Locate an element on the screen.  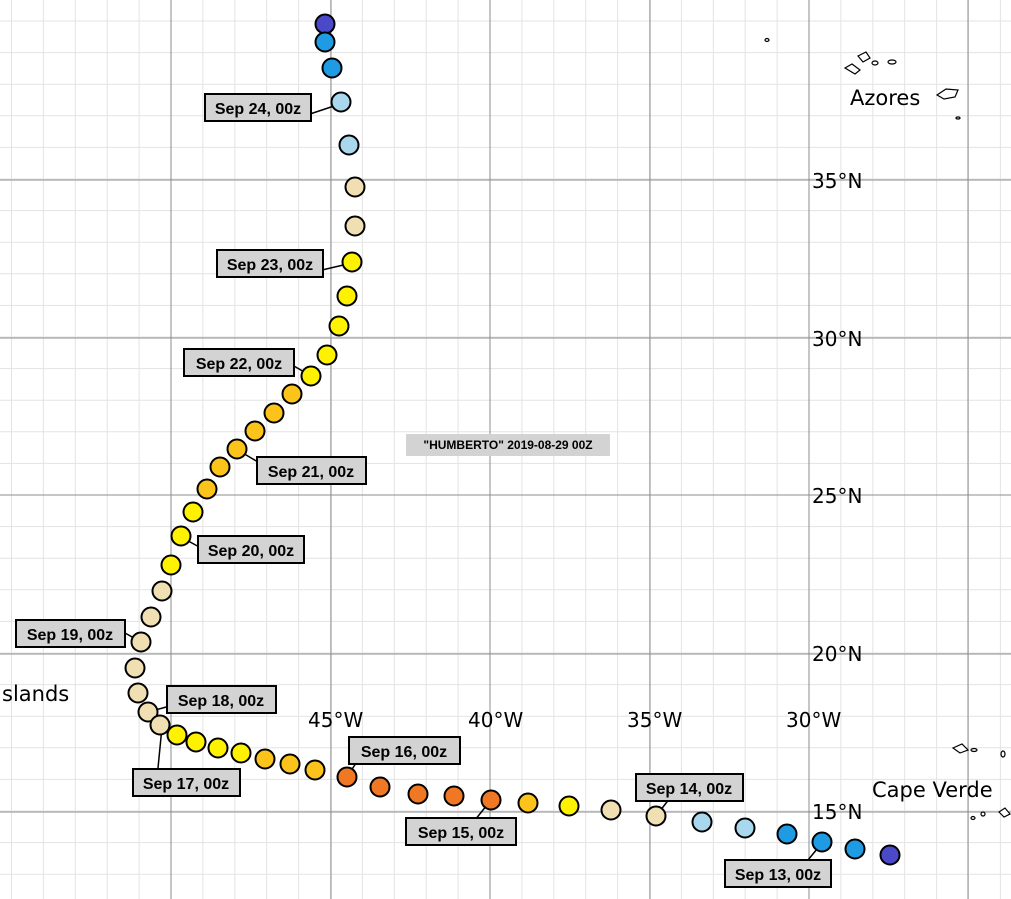
cape-verde-islands is located at coordinates (981, 782).